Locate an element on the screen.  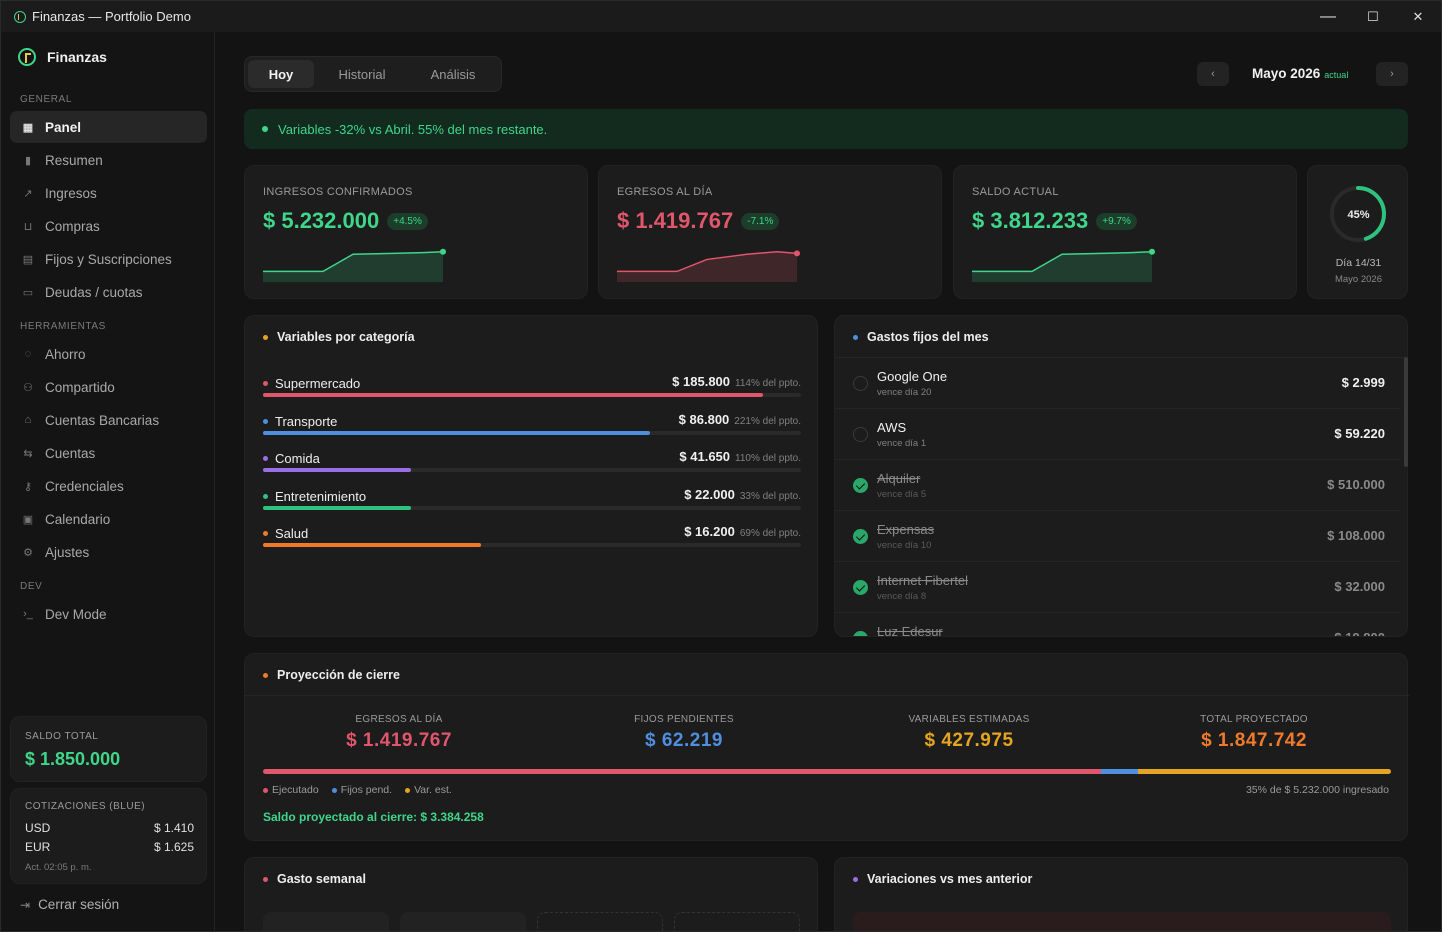
kpi-change-badge: -7.1% is located at coordinates (760, 221).